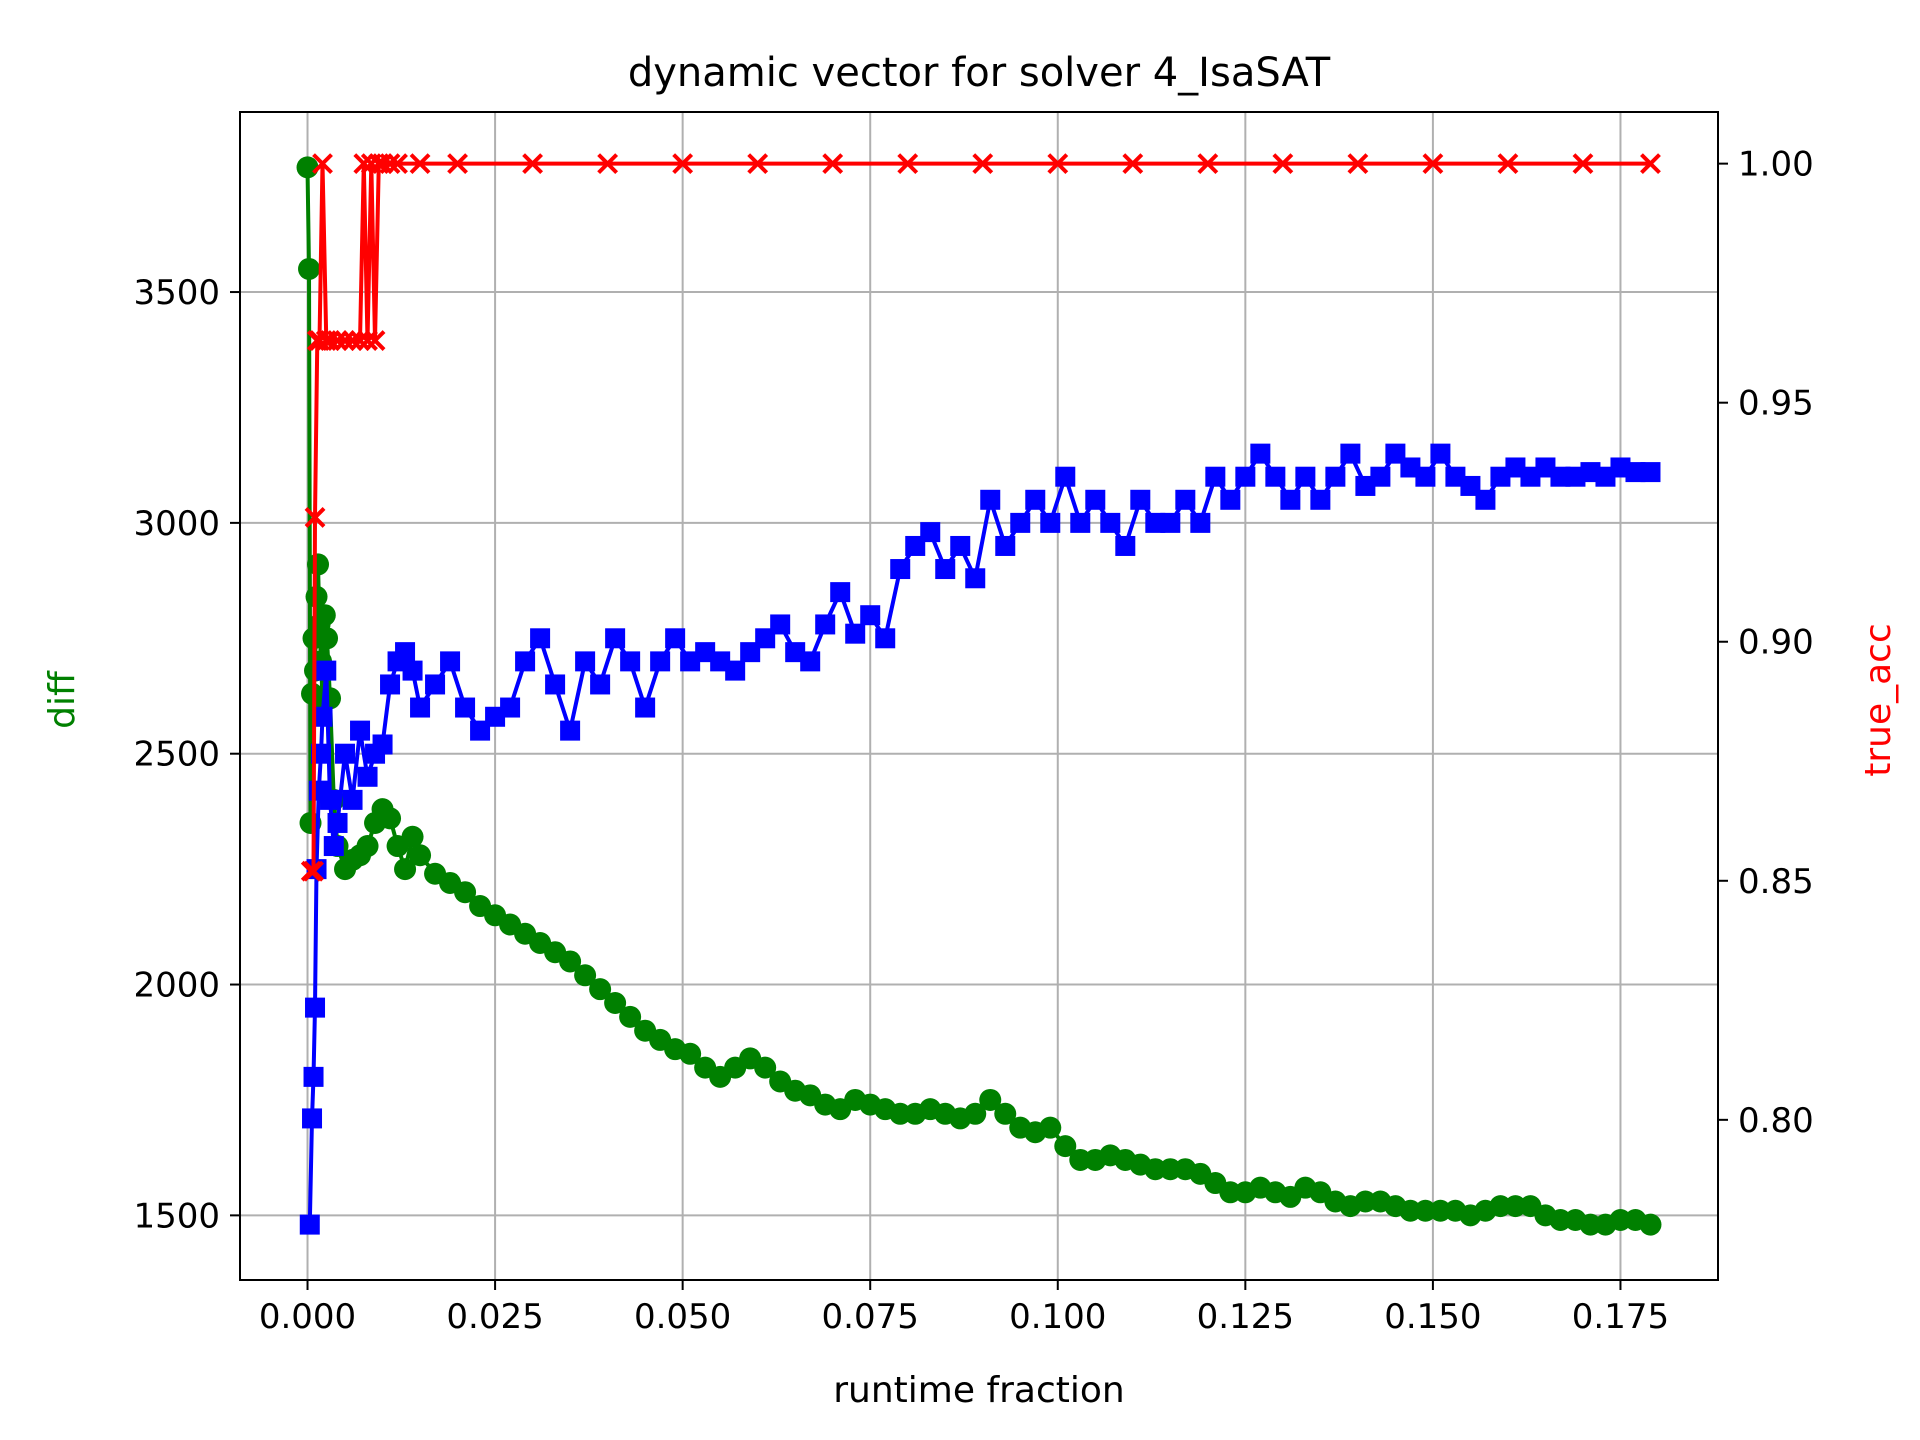  What do you see at coordinates (1620, 1317) in the screenshot?
I see `x-tick-label: 0.175` at bounding box center [1620, 1317].